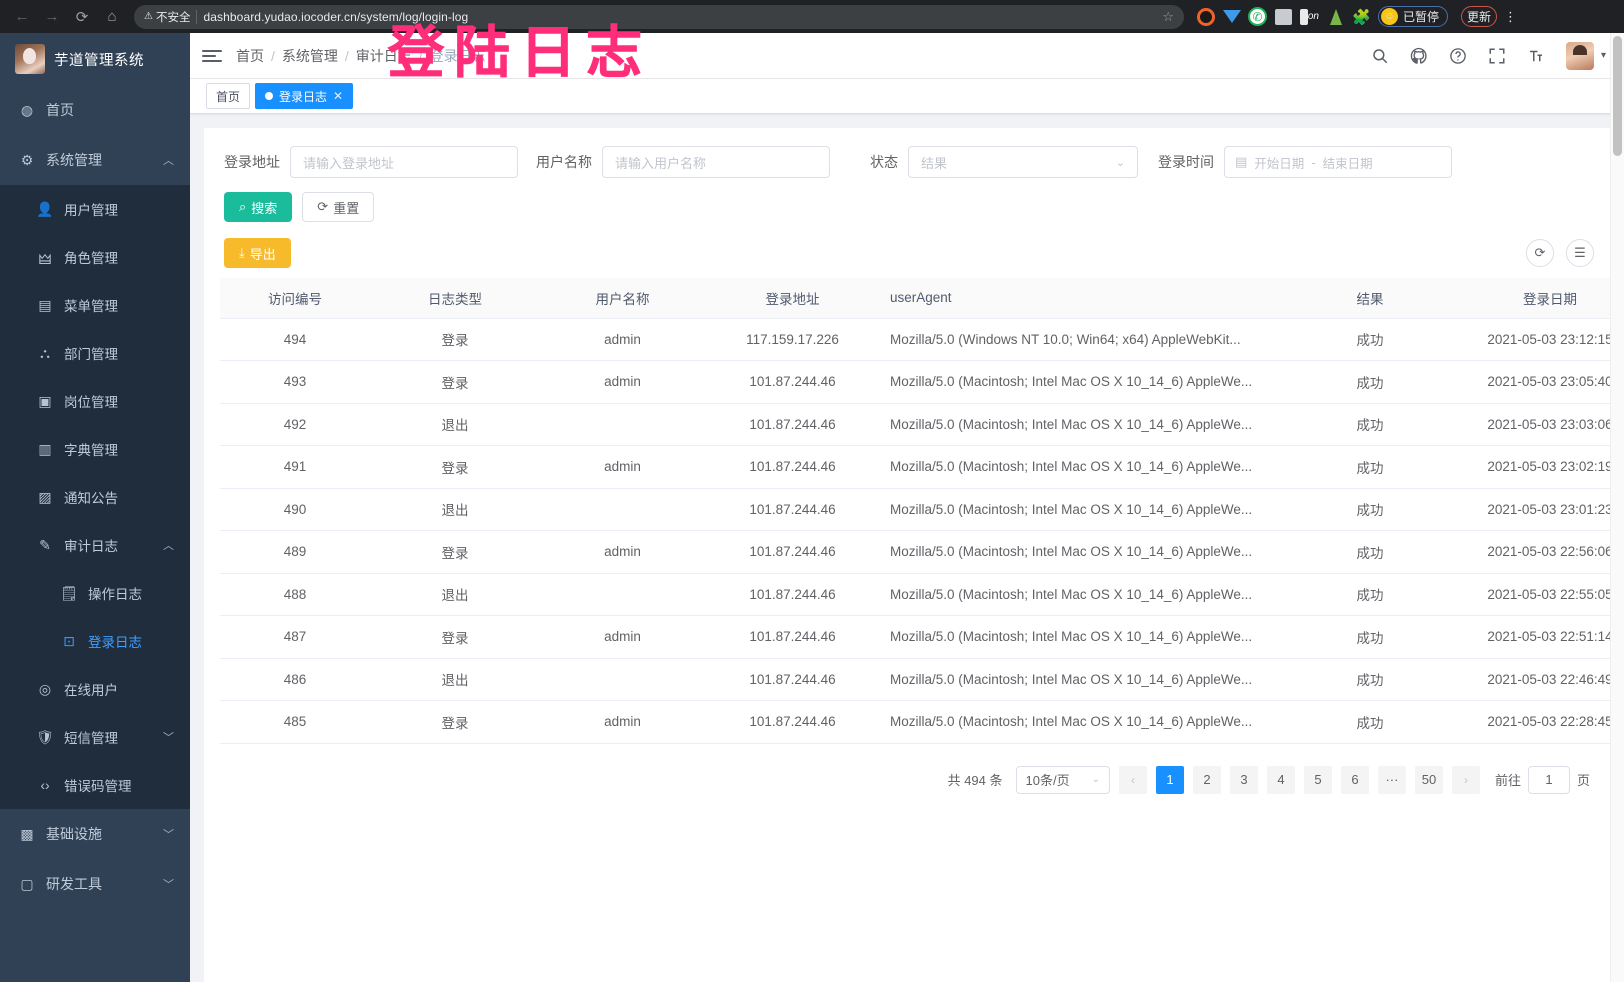 The height and width of the screenshot is (982, 1624). Describe the element at coordinates (1243, 779) in the screenshot. I see `page-button-3: 3` at that location.